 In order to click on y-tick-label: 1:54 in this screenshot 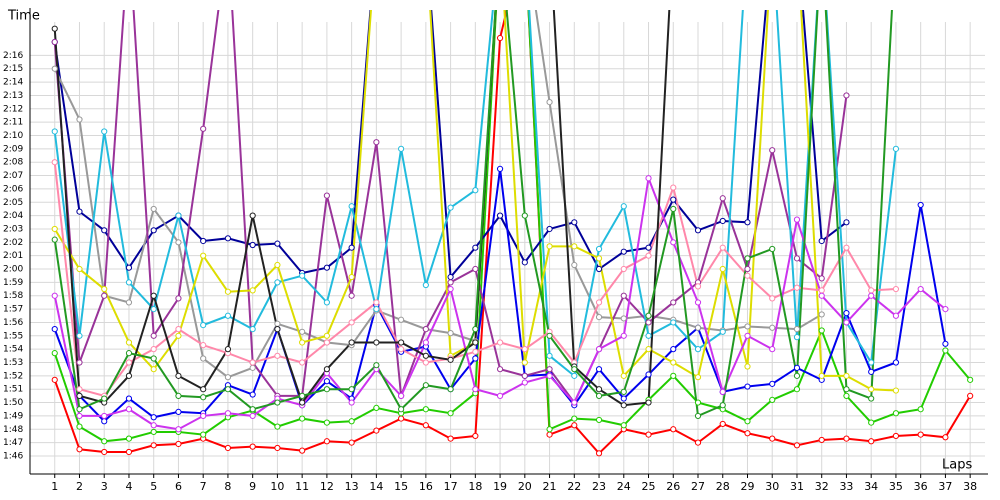, I will do `click(13, 350)`.